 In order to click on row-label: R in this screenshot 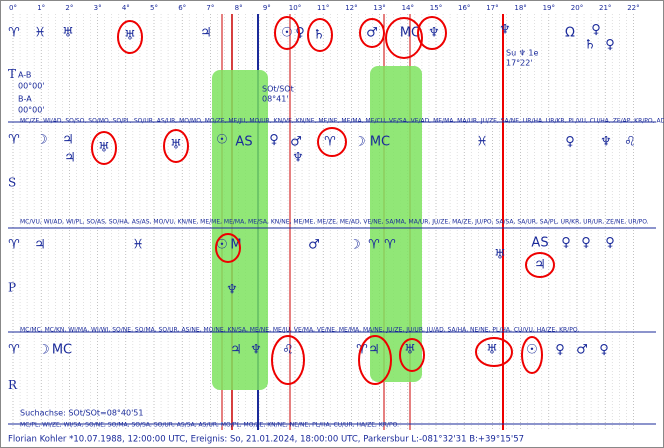, I will do `click(13, 385)`.